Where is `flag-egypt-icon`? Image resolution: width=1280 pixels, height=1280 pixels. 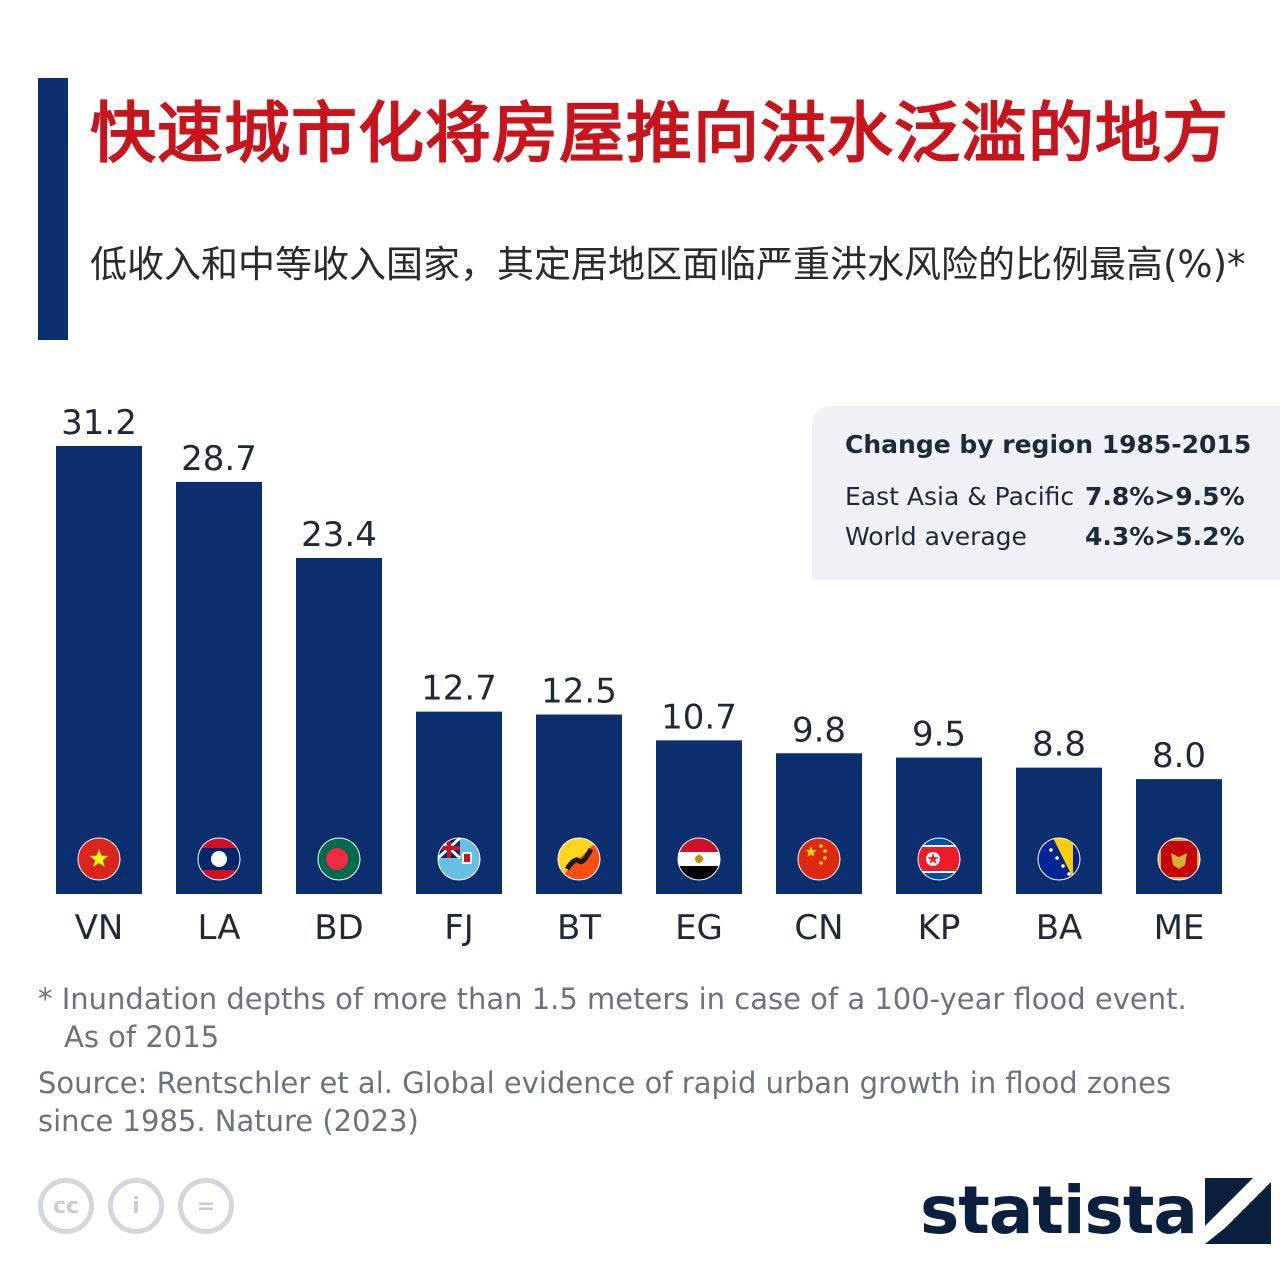
flag-egypt-icon is located at coordinates (699, 859).